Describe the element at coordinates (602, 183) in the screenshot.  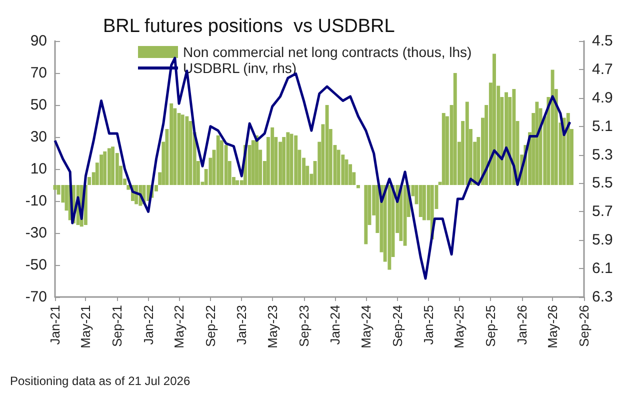
I see `y2-tick-label: 5.5` at that location.